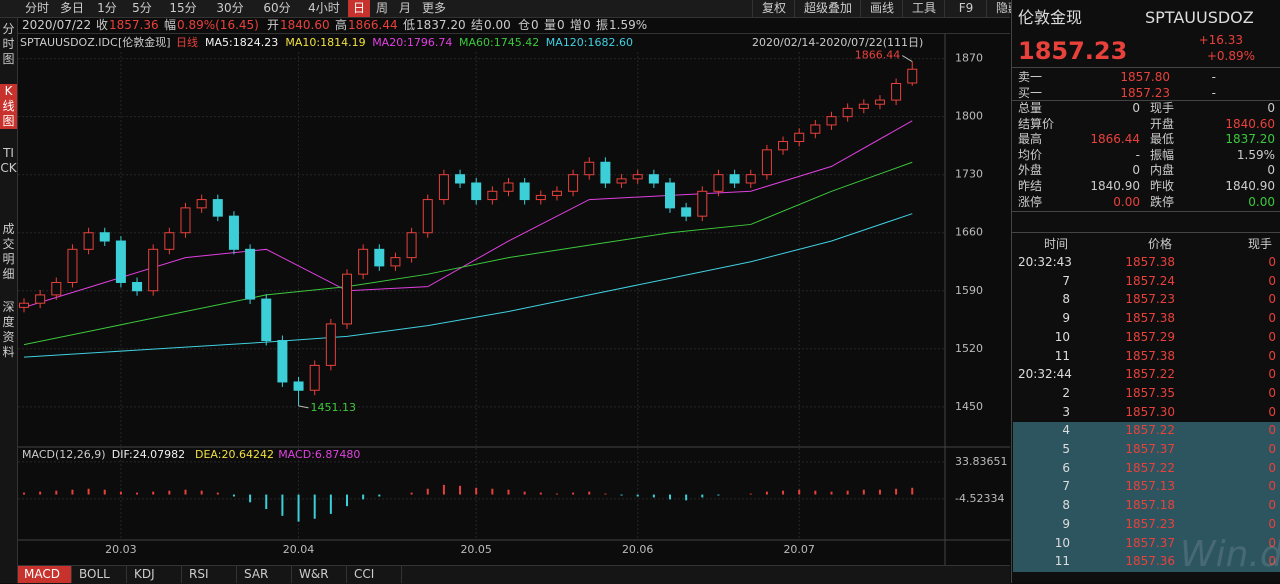 Image resolution: width=1280 pixels, height=584 pixels. Describe the element at coordinates (477, 25) in the screenshot. I see `info-label: 结` at that location.